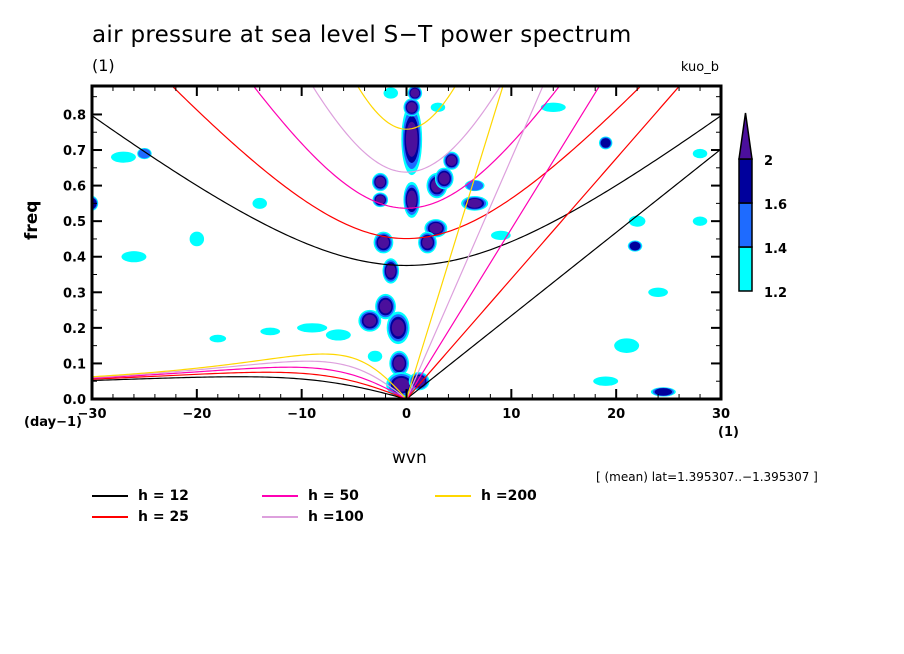  What do you see at coordinates (53, 422) in the screenshot?
I see `y-axis-unit: (day−1)` at bounding box center [53, 422].